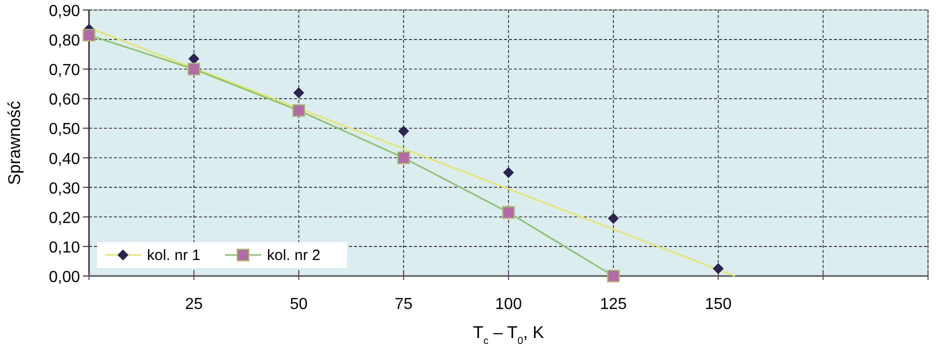  What do you see at coordinates (193, 304) in the screenshot?
I see `x-tick-label: 25` at bounding box center [193, 304].